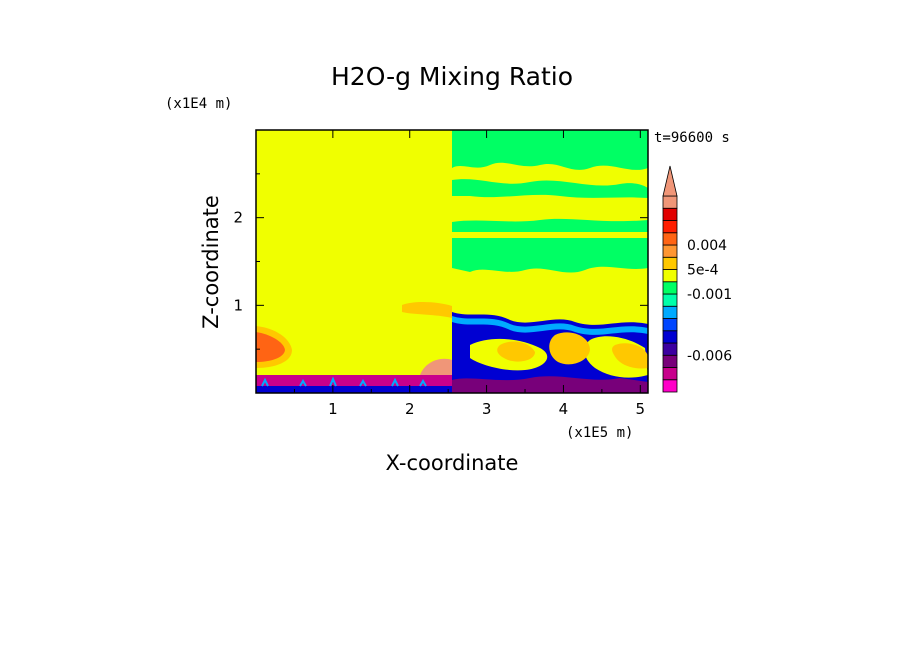  What do you see at coordinates (427, 310) in the screenshot?
I see `field-left-mid-warm` at bounding box center [427, 310].